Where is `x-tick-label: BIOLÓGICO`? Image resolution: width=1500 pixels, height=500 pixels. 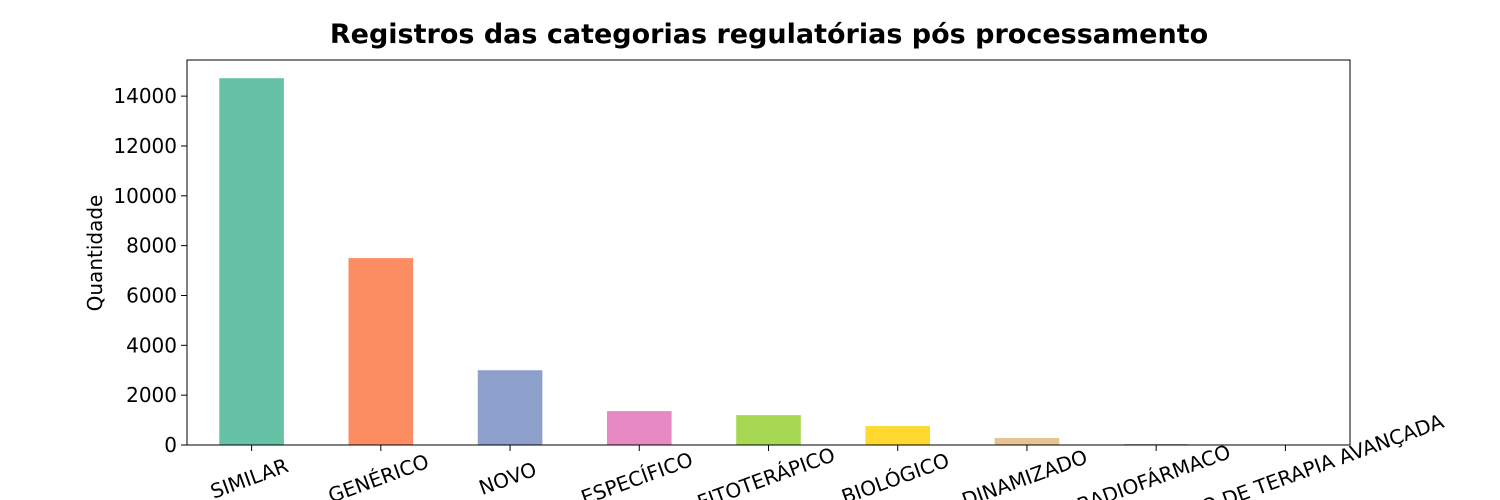 x-tick-label: BIOLÓGICO is located at coordinates (895, 474).